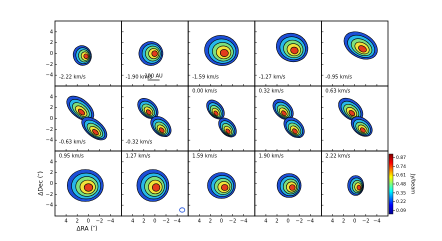 The image size is (442, 241). Describe the element at coordinates (288, 187) in the screenshot. I see `panel-group: 1.90 km/s 4 2 0 −2 −4` at that location.